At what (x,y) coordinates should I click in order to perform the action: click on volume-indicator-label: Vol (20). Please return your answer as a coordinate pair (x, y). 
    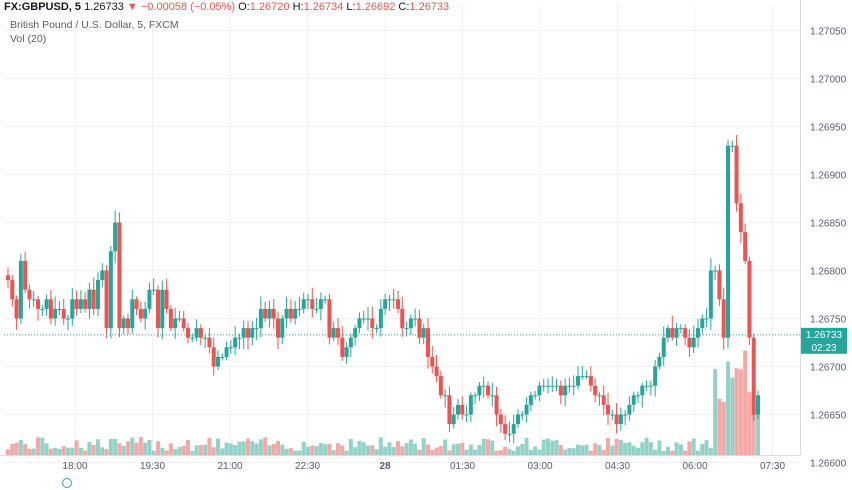
    Looking at the image, I should click on (28, 39).